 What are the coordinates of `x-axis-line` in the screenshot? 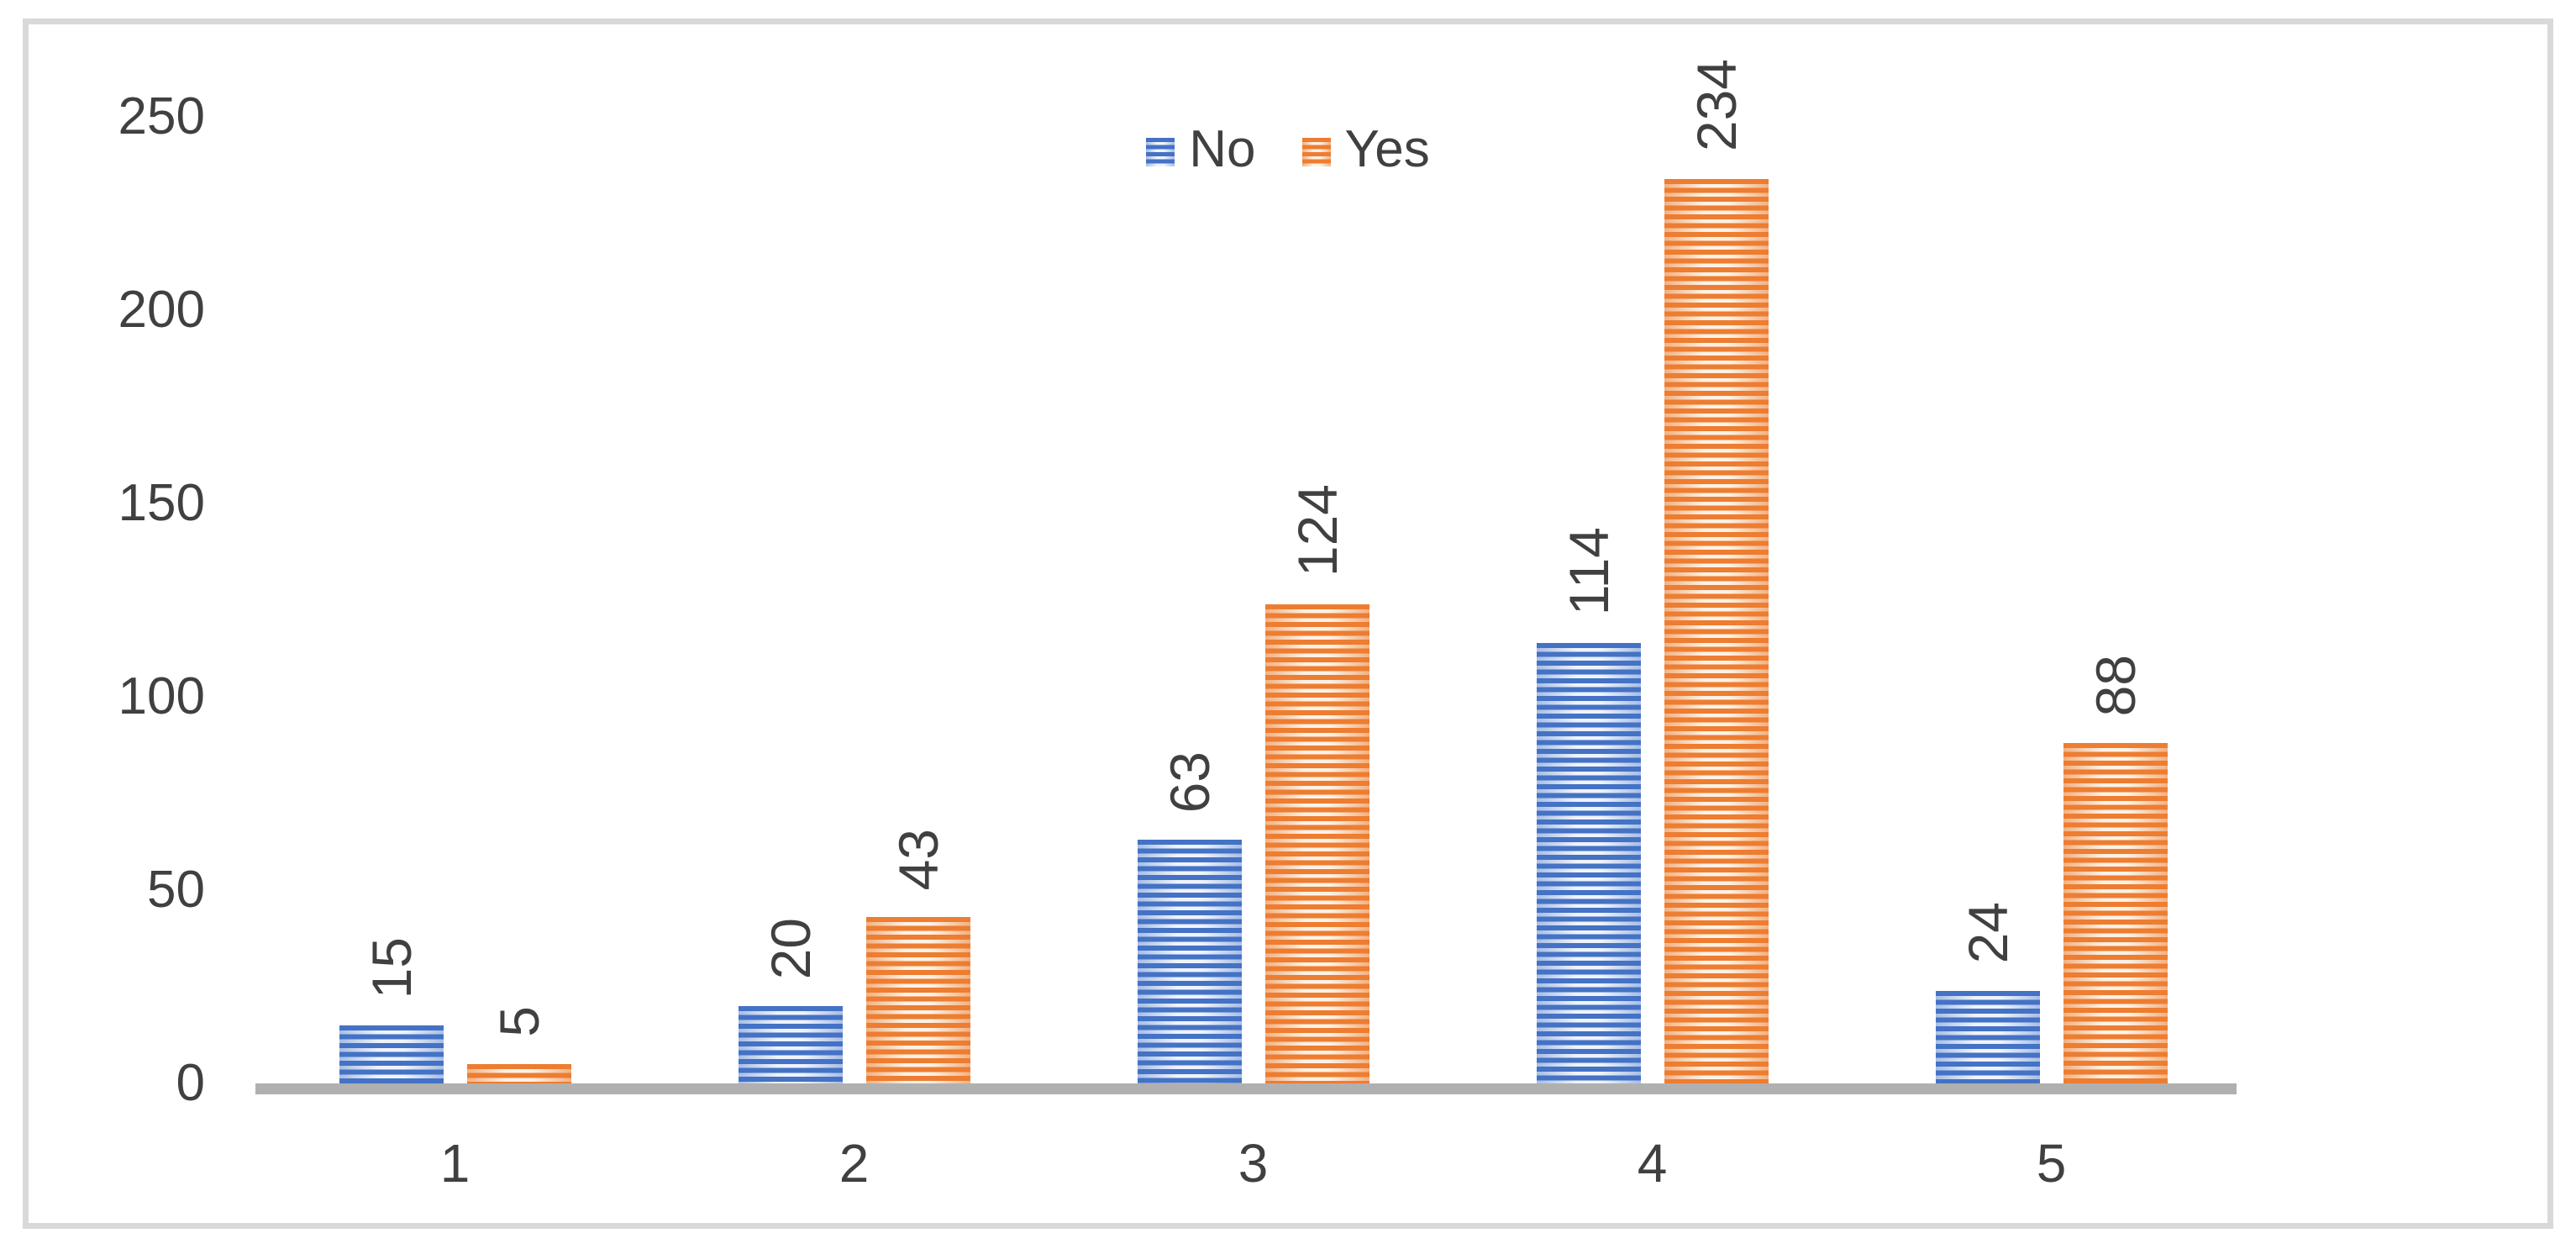 It's located at (1246, 1089).